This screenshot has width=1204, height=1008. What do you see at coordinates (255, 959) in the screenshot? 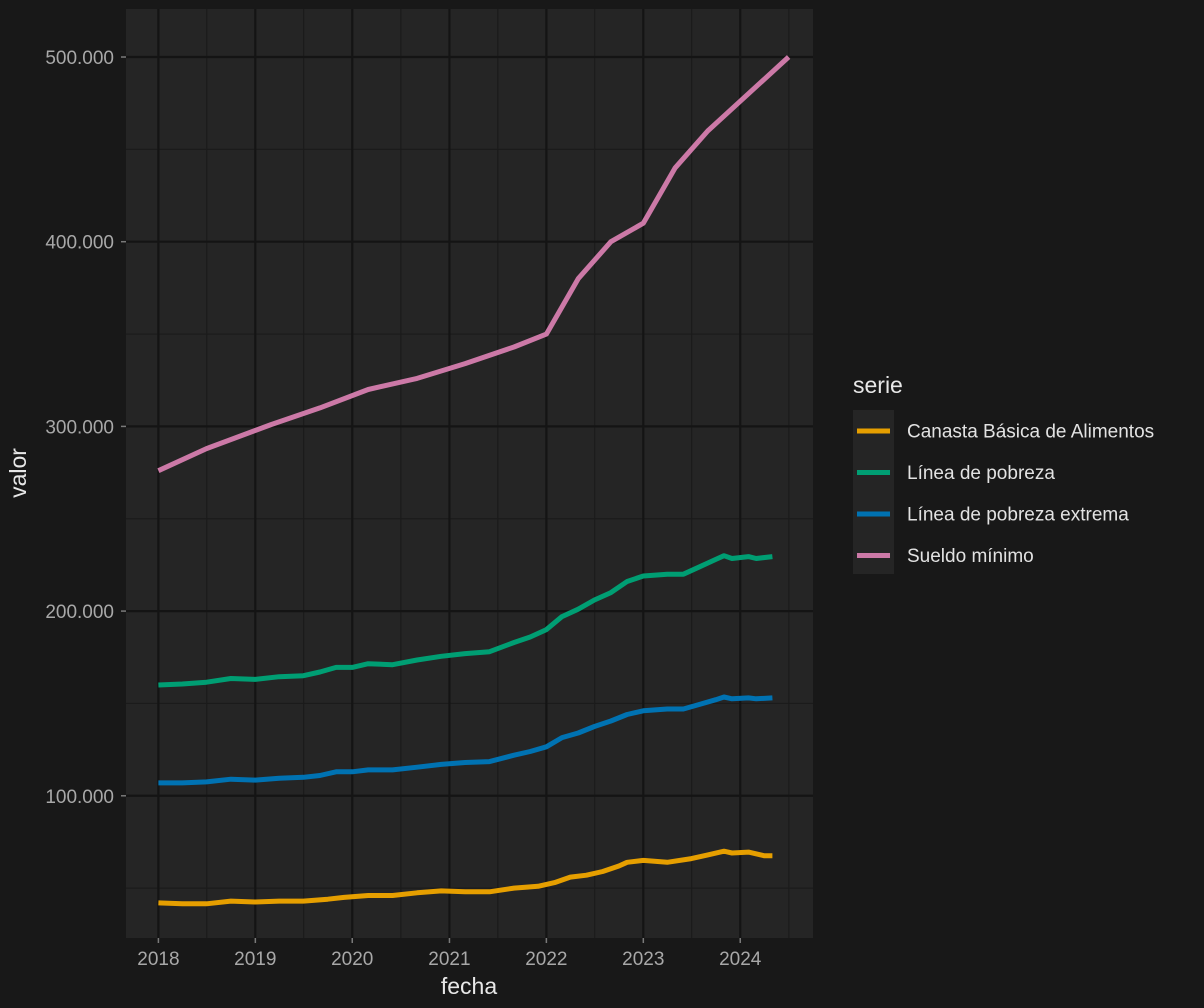
I see `x-tick-label: 2019` at bounding box center [255, 959].